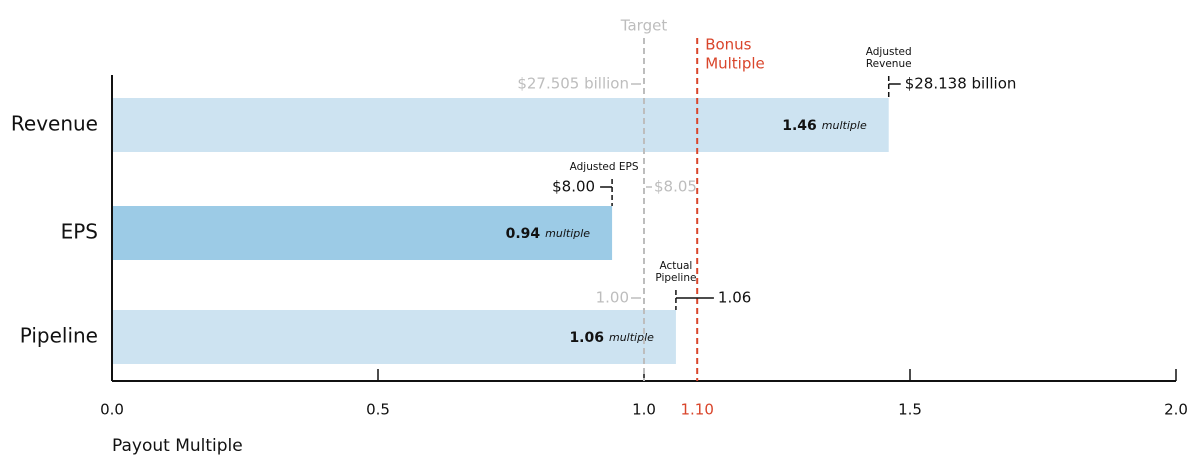 The image size is (1189, 457). What do you see at coordinates (675, 266) in the screenshot?
I see `actual-title: Actual` at bounding box center [675, 266].